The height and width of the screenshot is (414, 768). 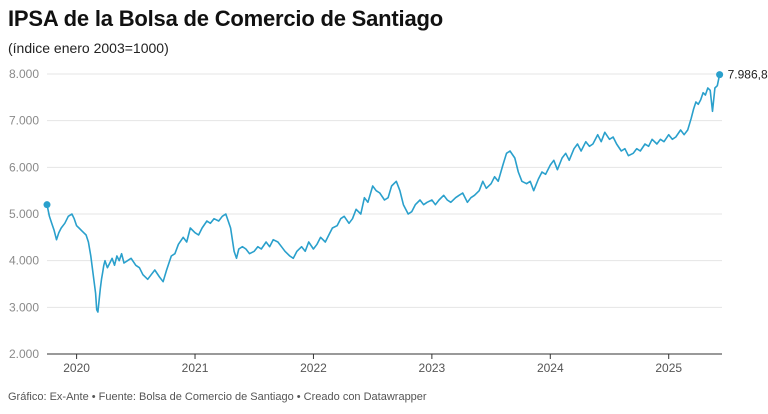 I want to click on y-tick-label: 7.000, so click(x=24, y=121).